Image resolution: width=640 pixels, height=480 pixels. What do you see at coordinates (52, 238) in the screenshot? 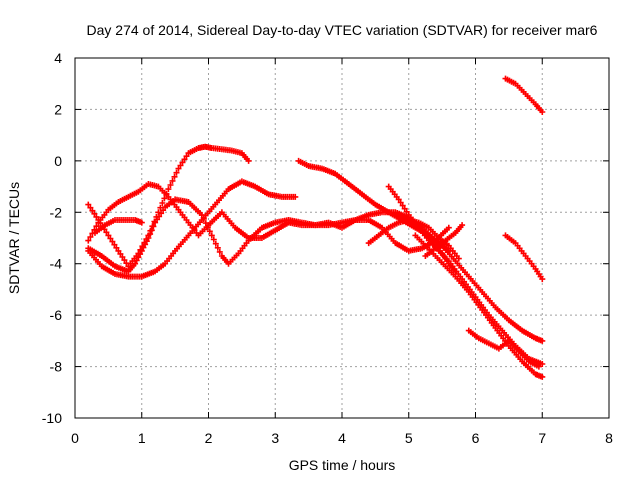
I see `y-tick-labels: -10 -8 -6 -4 -2 0 2 4` at bounding box center [52, 238].